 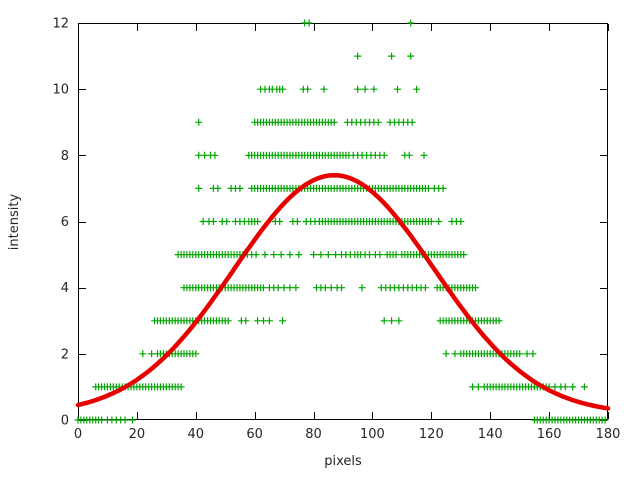 What do you see at coordinates (60, 24) in the screenshot?
I see `y-tick-label: 12` at bounding box center [60, 24].